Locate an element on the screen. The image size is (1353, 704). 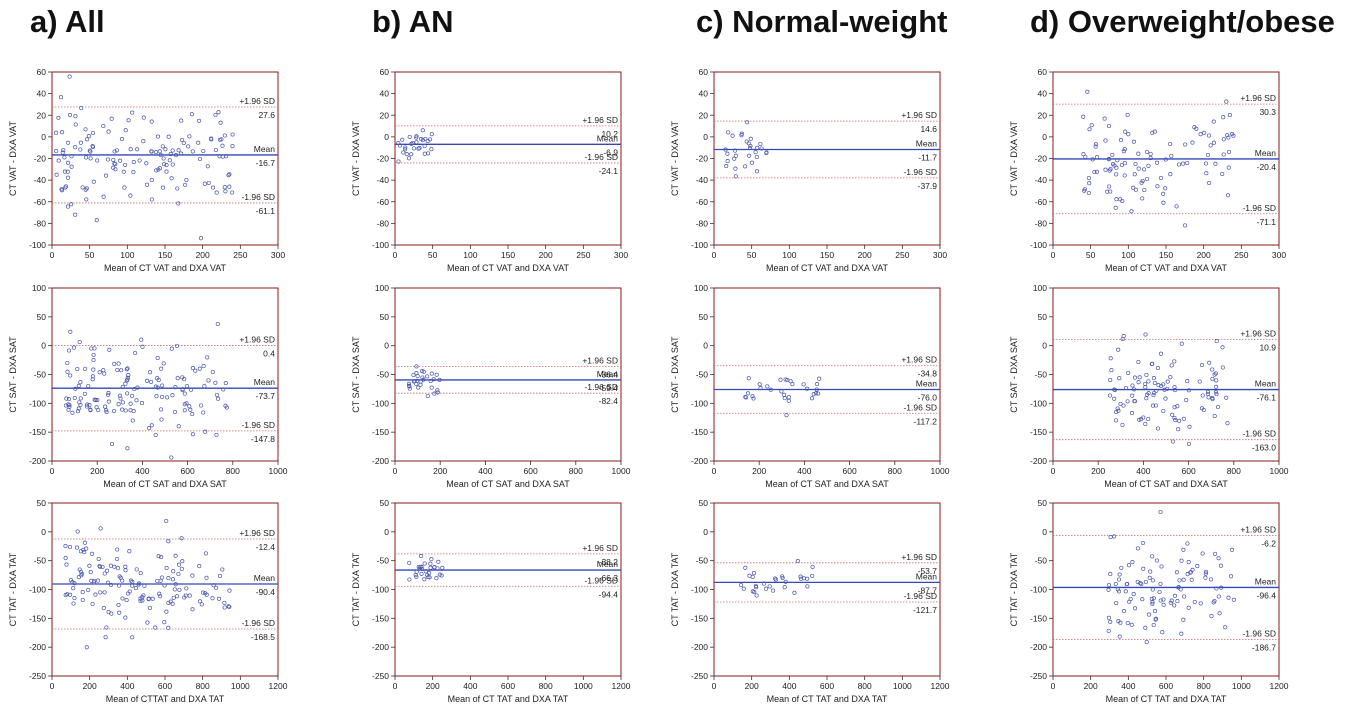
line-value: -147.8 is located at coordinates (263, 439).